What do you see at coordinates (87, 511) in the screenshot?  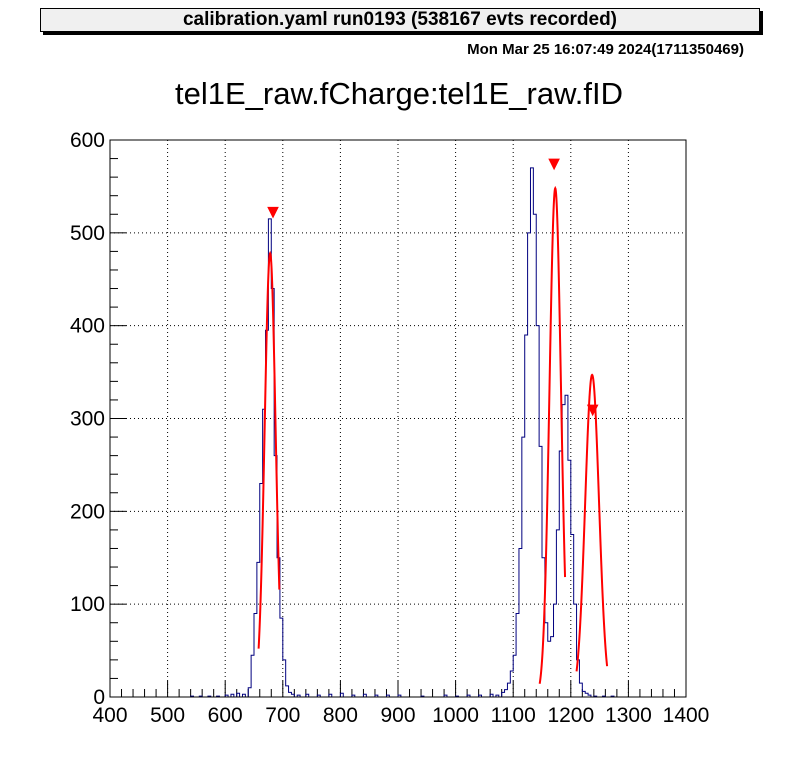 I see `y-tick-label: 200` at bounding box center [87, 511].